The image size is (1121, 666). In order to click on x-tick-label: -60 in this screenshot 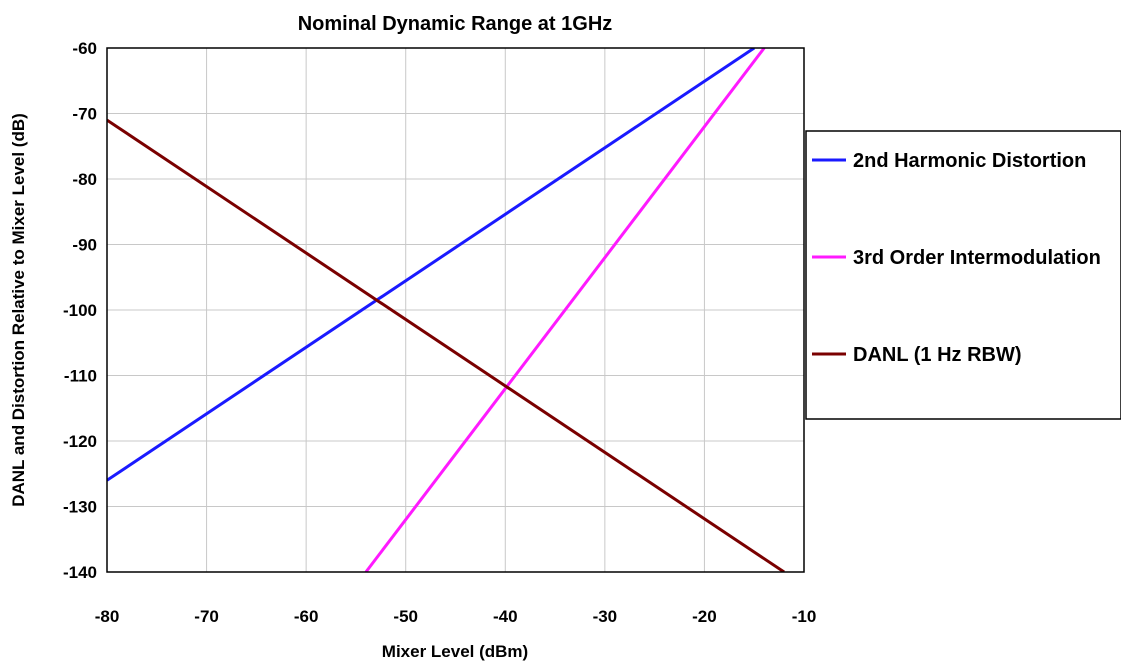, I will do `click(306, 616)`.